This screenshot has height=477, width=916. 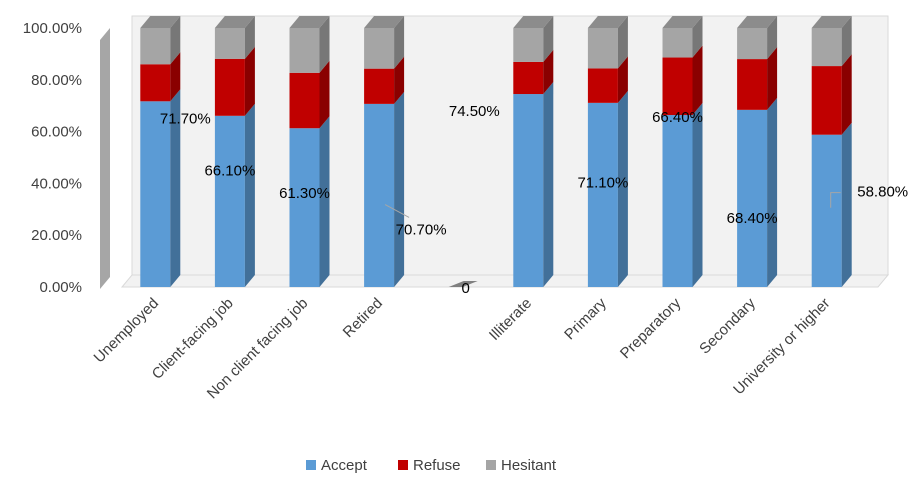 I want to click on legend-swatch-hesitant, so click(x=491, y=465).